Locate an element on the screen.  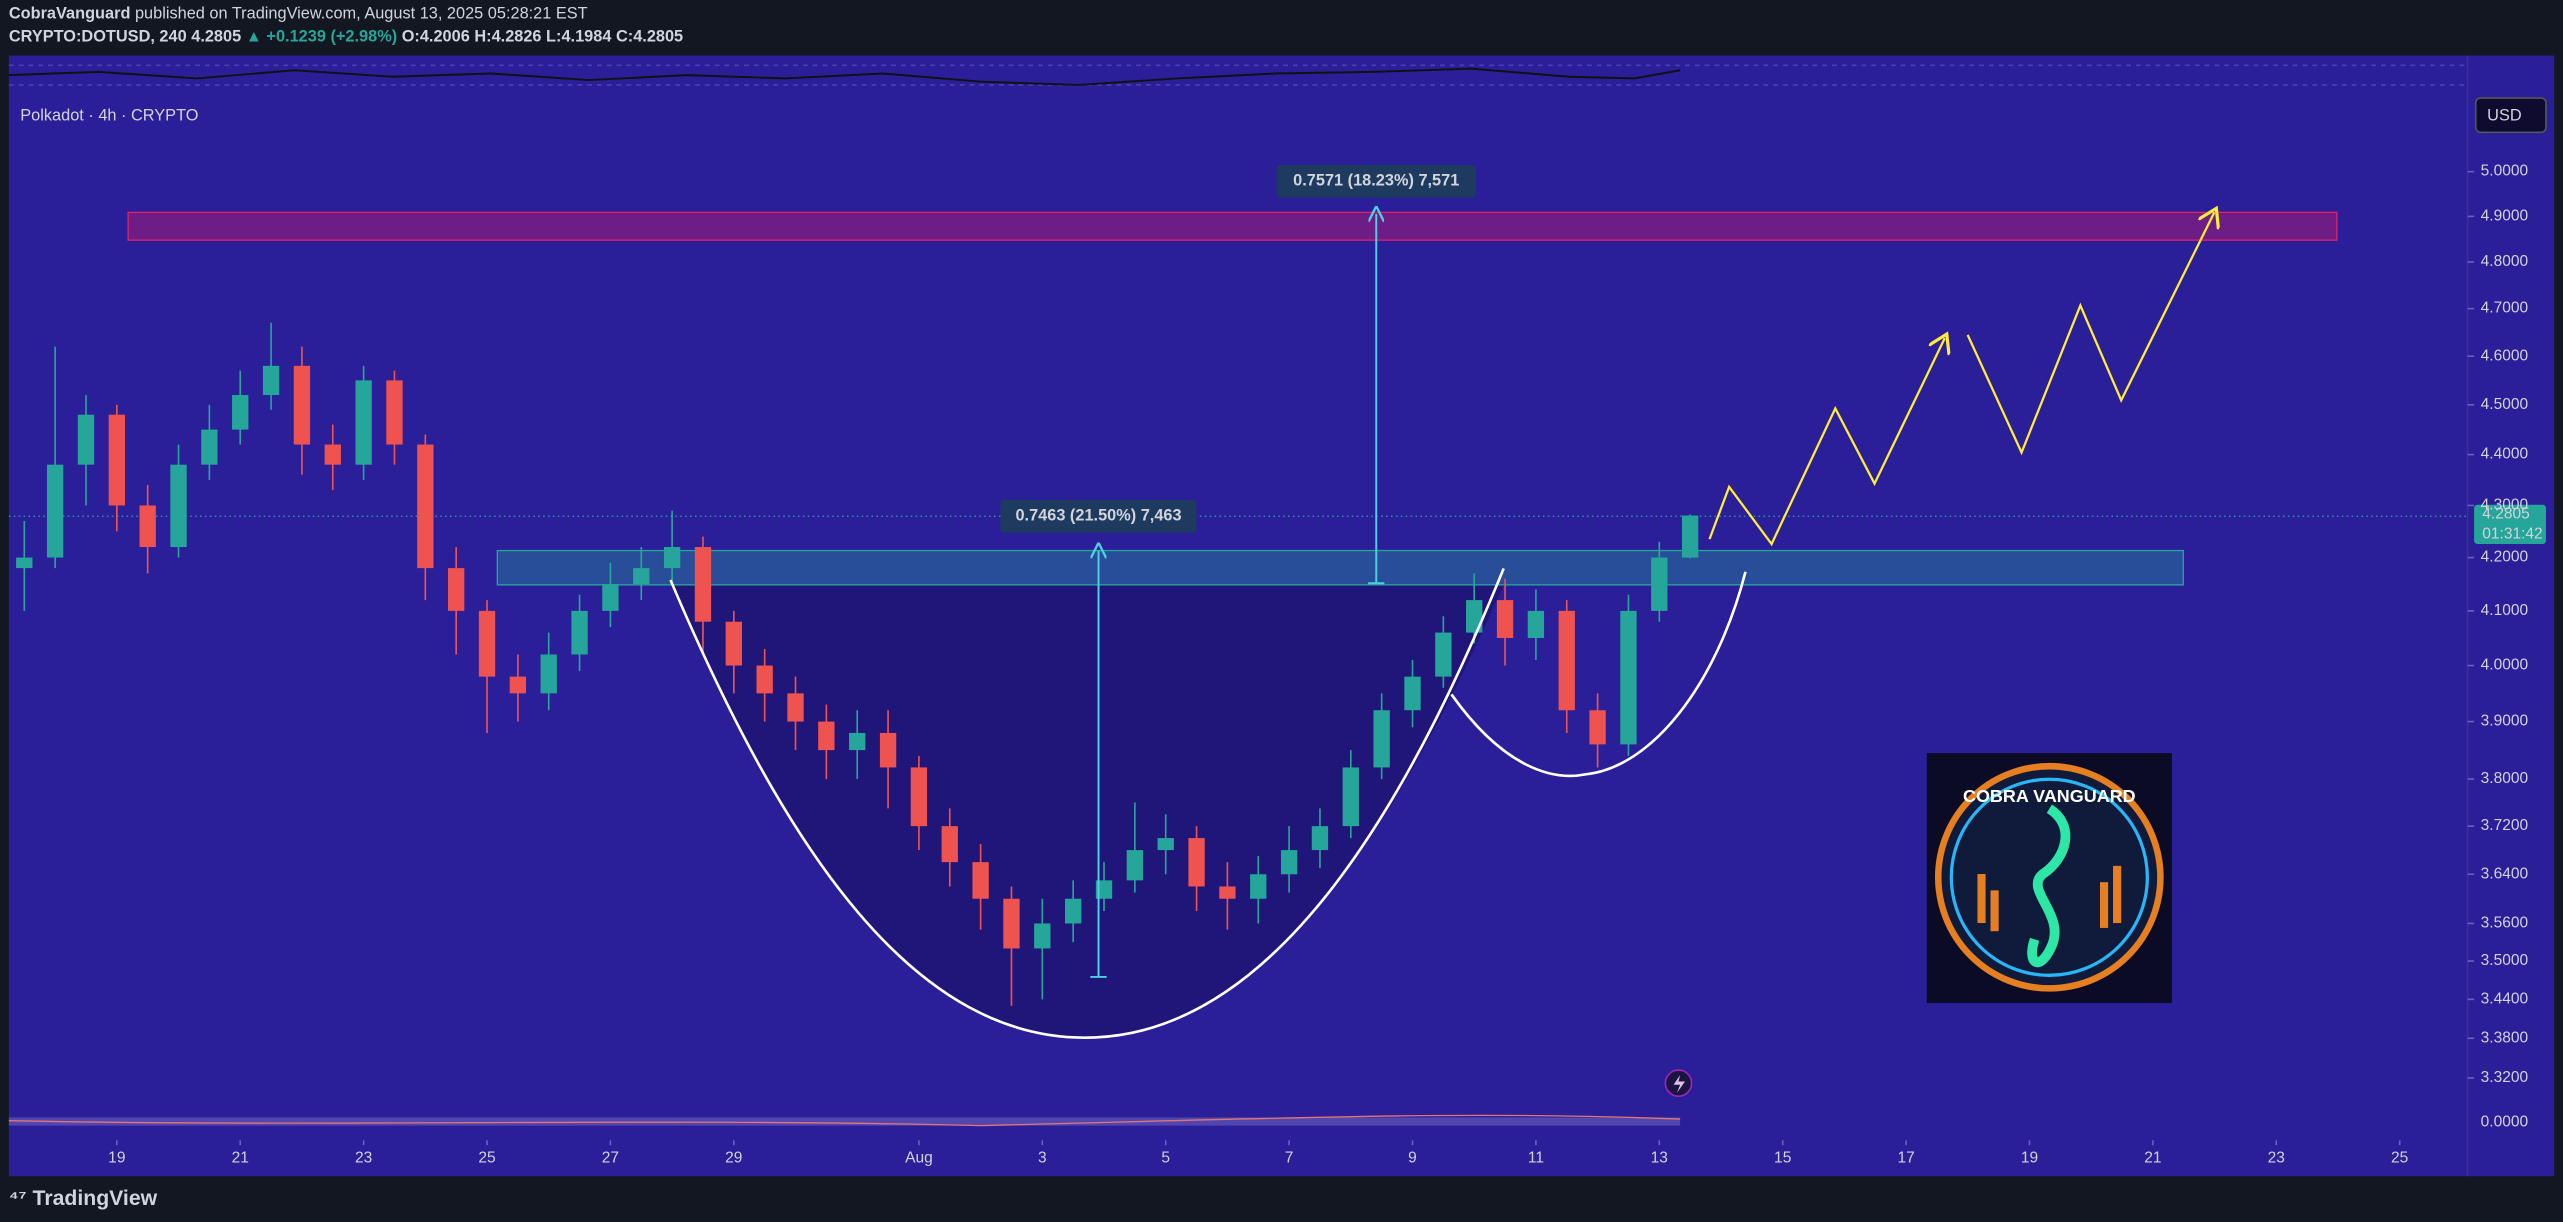
y-tick-label: 3.6400 is located at coordinates (2505, 873).